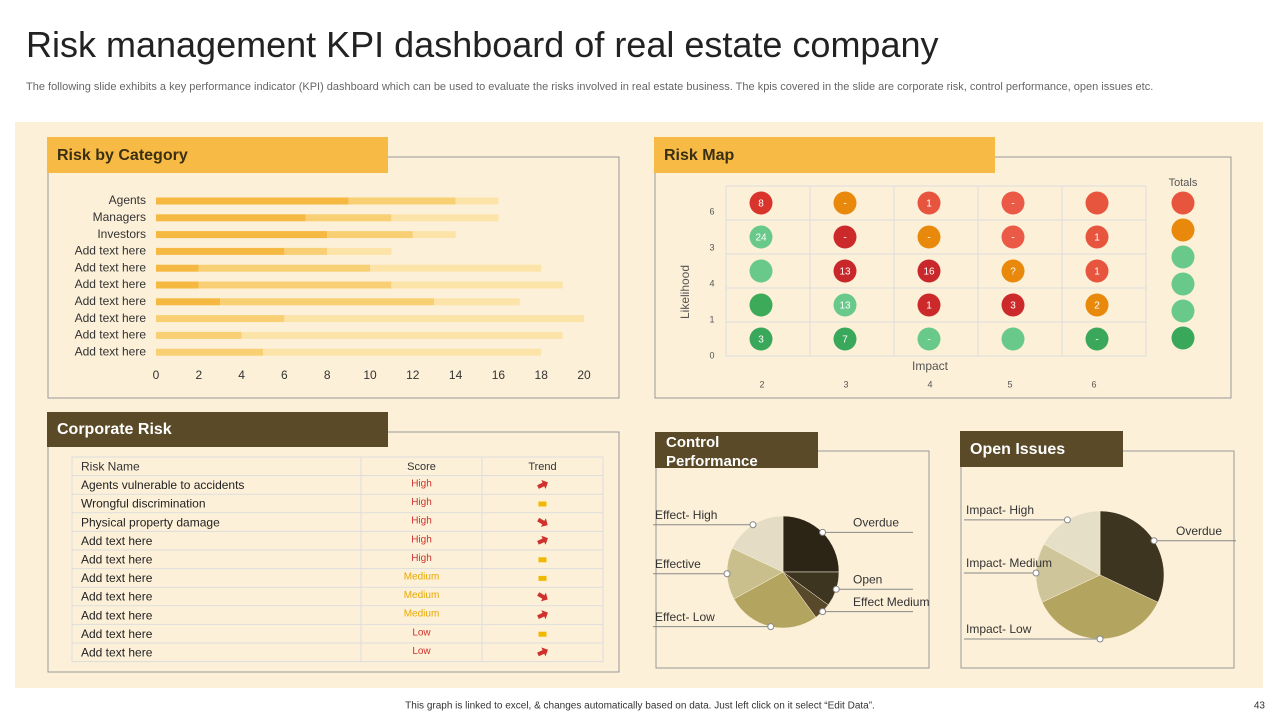 The image size is (1280, 720). What do you see at coordinates (456, 375) in the screenshot?
I see `x-tick-label: 14` at bounding box center [456, 375].